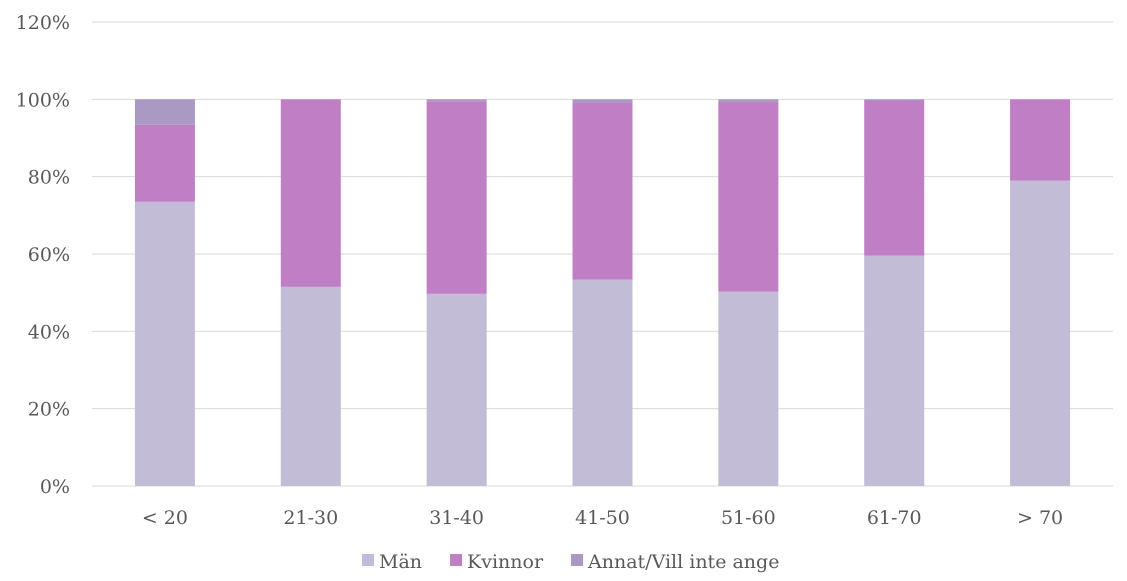  I want to click on y-axis-tick-labels: 0% 20% 40% 60% 80% 100% 120%, so click(43, 255).